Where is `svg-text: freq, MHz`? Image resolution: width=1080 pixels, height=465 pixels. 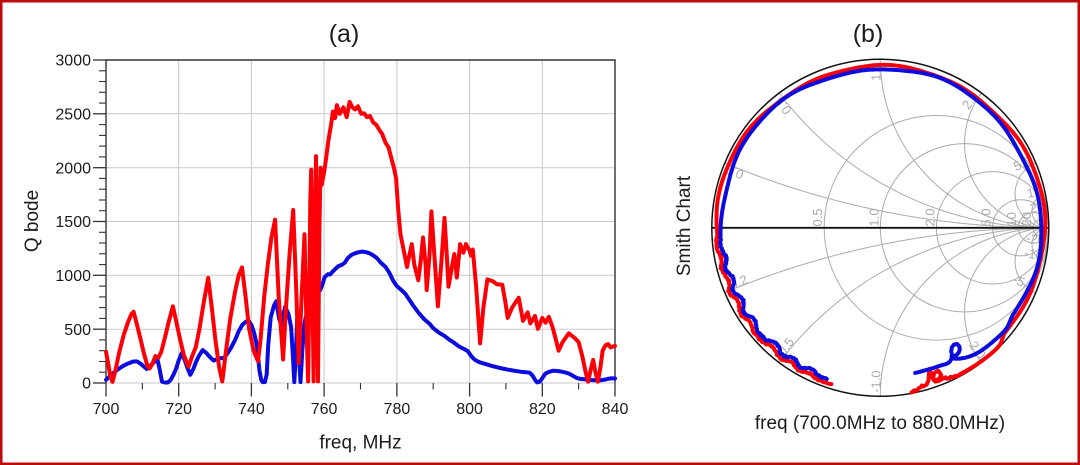 svg-text: freq, MHz is located at coordinates (360, 443).